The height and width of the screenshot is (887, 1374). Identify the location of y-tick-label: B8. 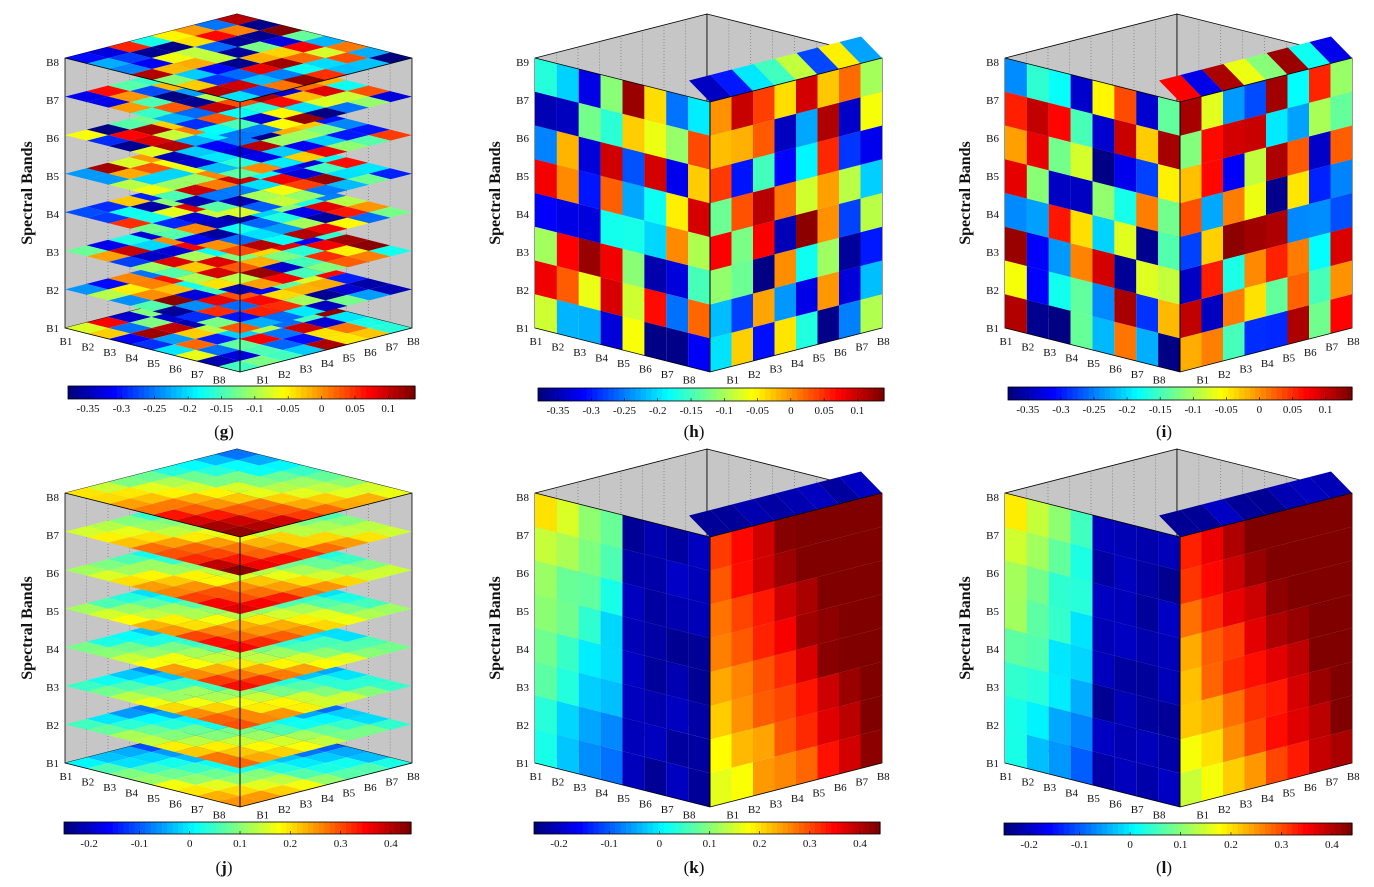
(1353, 777).